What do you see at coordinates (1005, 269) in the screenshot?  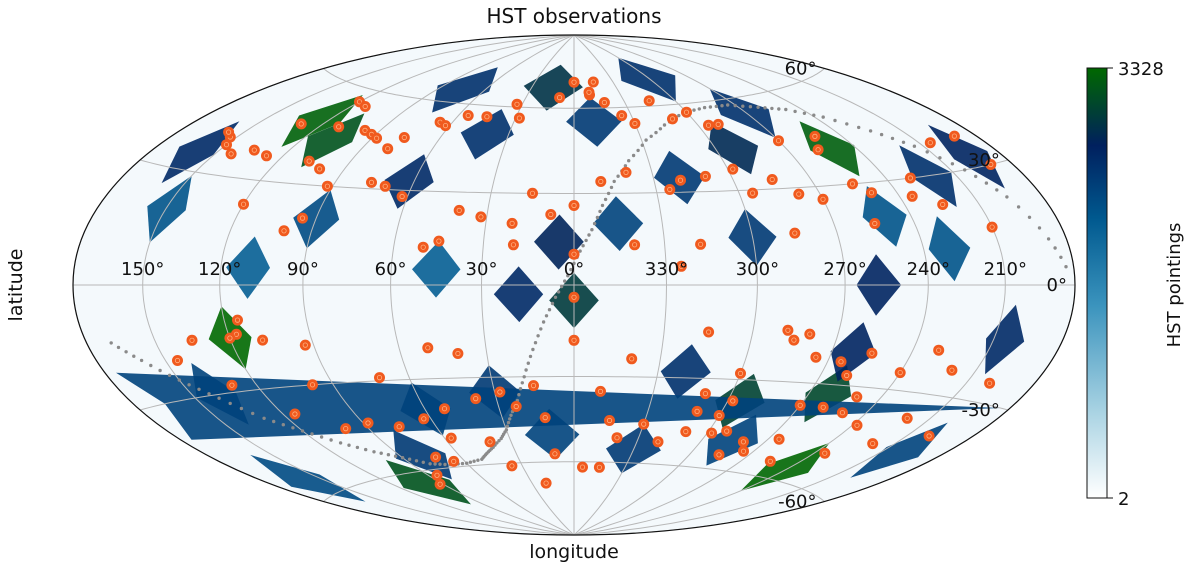 I see `longitude-tick-label: 210°` at bounding box center [1005, 269].